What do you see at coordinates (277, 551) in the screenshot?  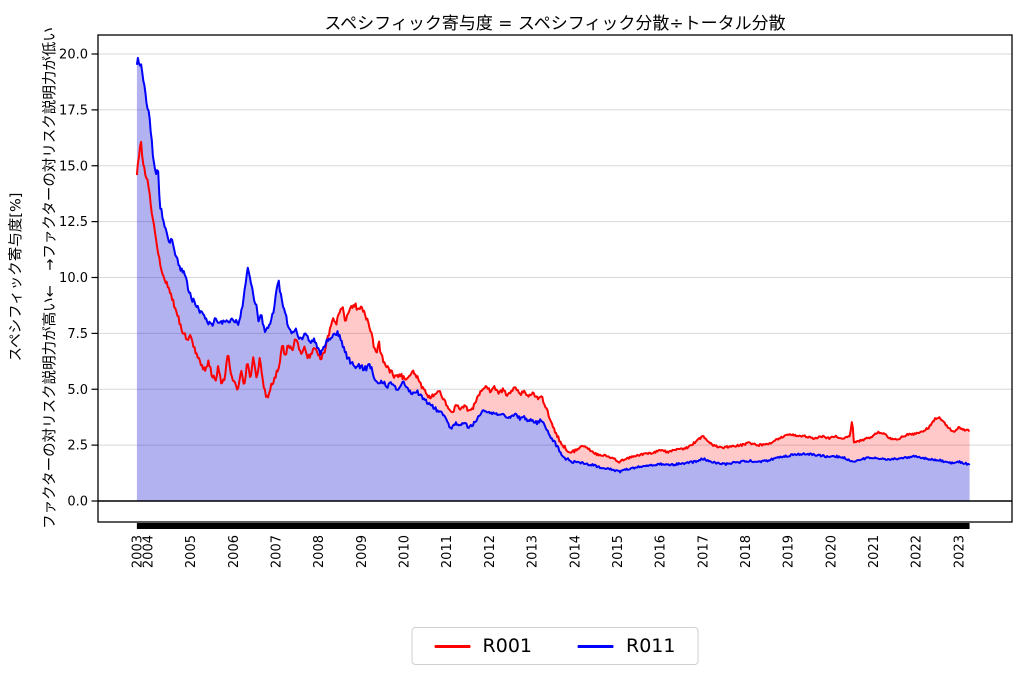 I see `x-tick-label: 2007` at bounding box center [277, 551].